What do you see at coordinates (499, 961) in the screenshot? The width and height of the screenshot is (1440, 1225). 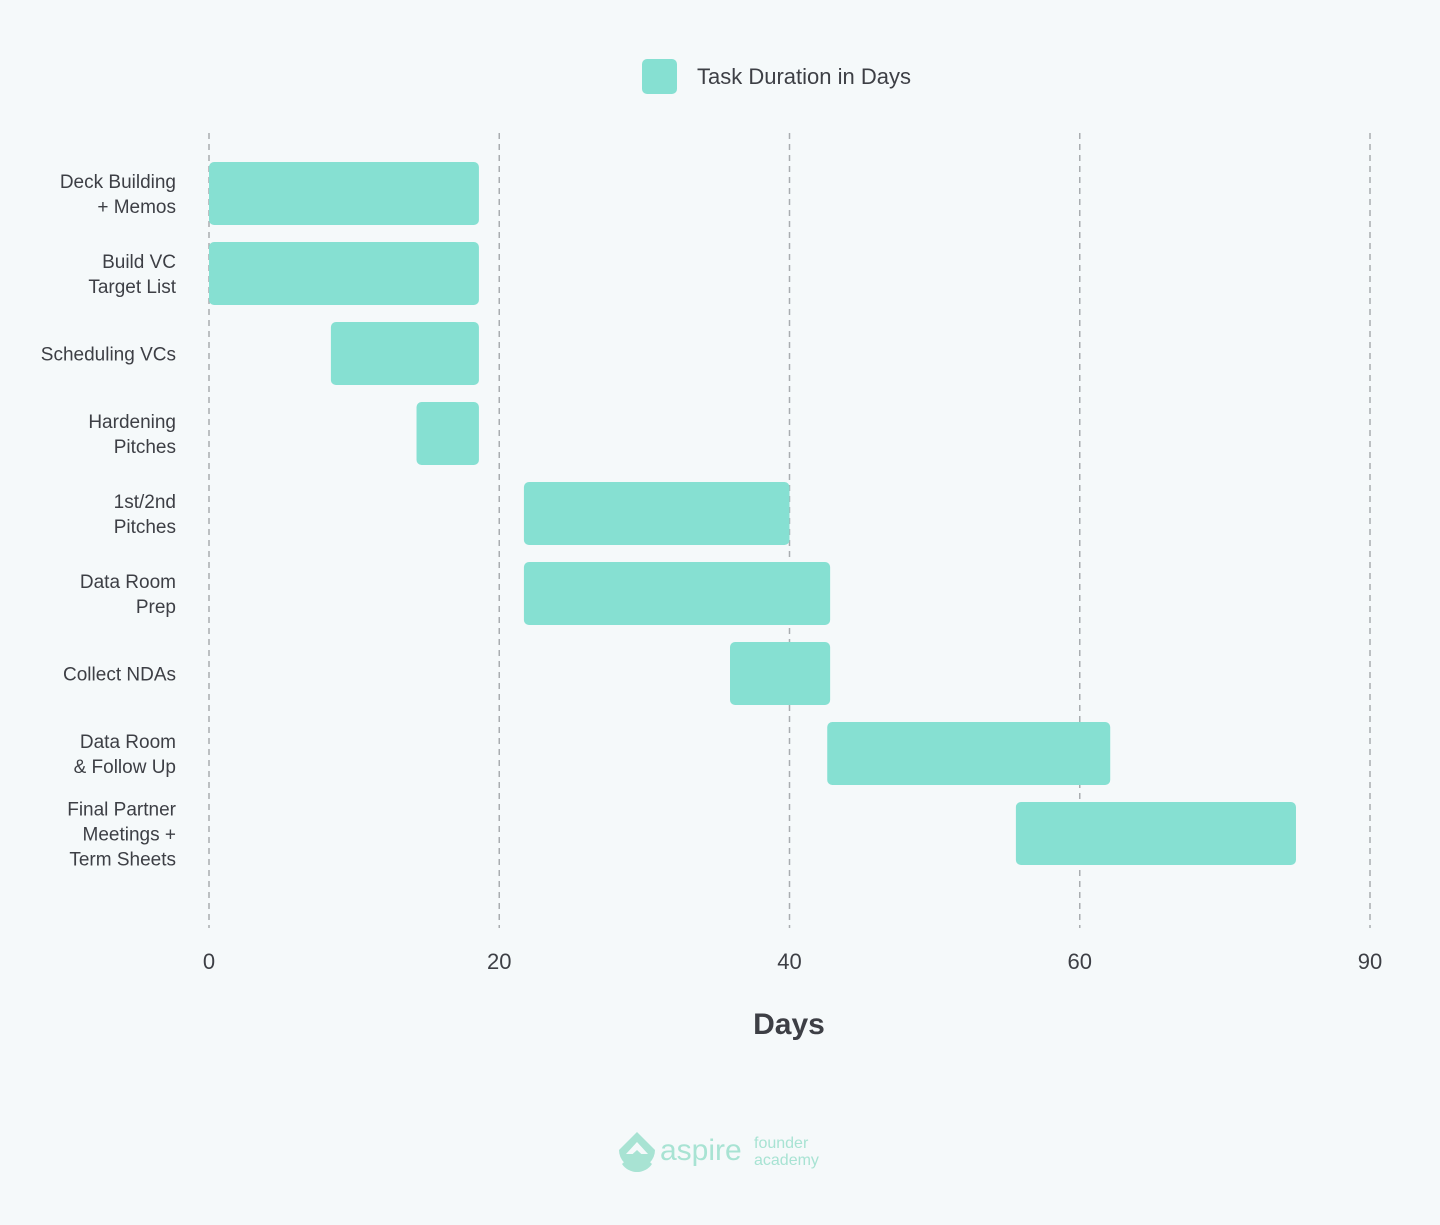 I see `x-tick-label: 20` at bounding box center [499, 961].